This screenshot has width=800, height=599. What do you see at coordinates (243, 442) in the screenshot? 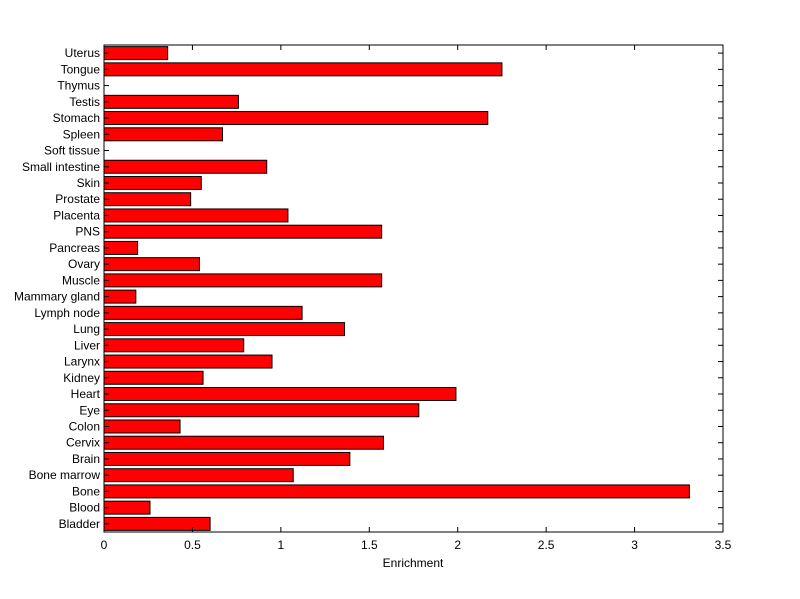
I see `bar-cervix` at bounding box center [243, 442].